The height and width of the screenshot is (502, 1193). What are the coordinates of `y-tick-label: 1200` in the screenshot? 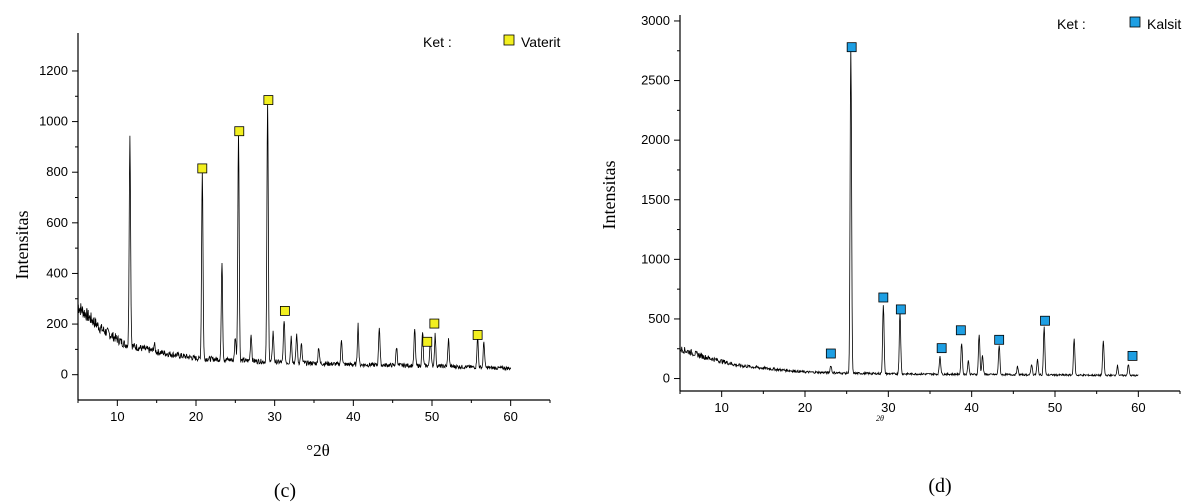 It's located at (53, 70).